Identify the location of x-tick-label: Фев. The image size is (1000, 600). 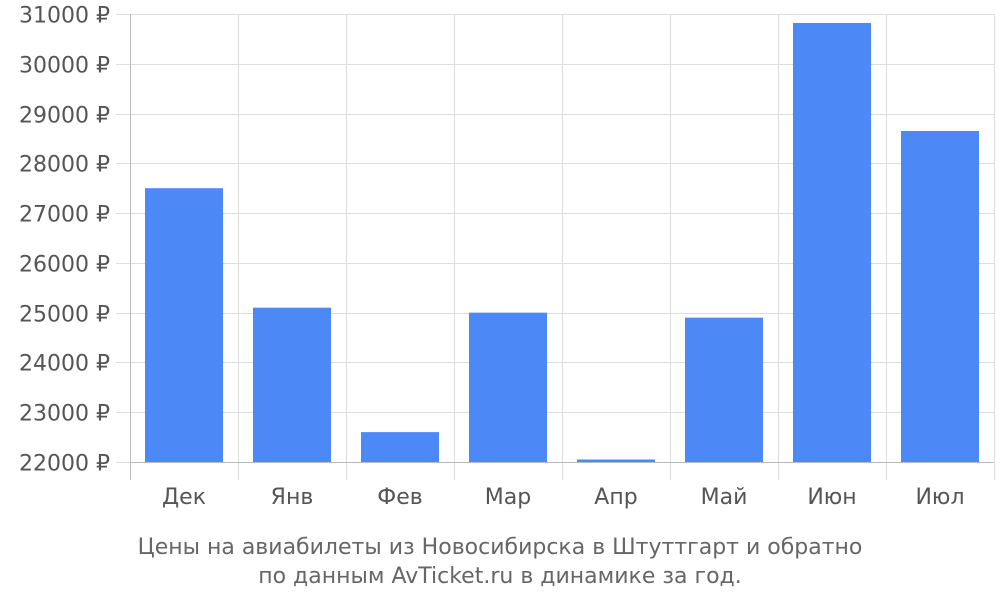
(399, 497).